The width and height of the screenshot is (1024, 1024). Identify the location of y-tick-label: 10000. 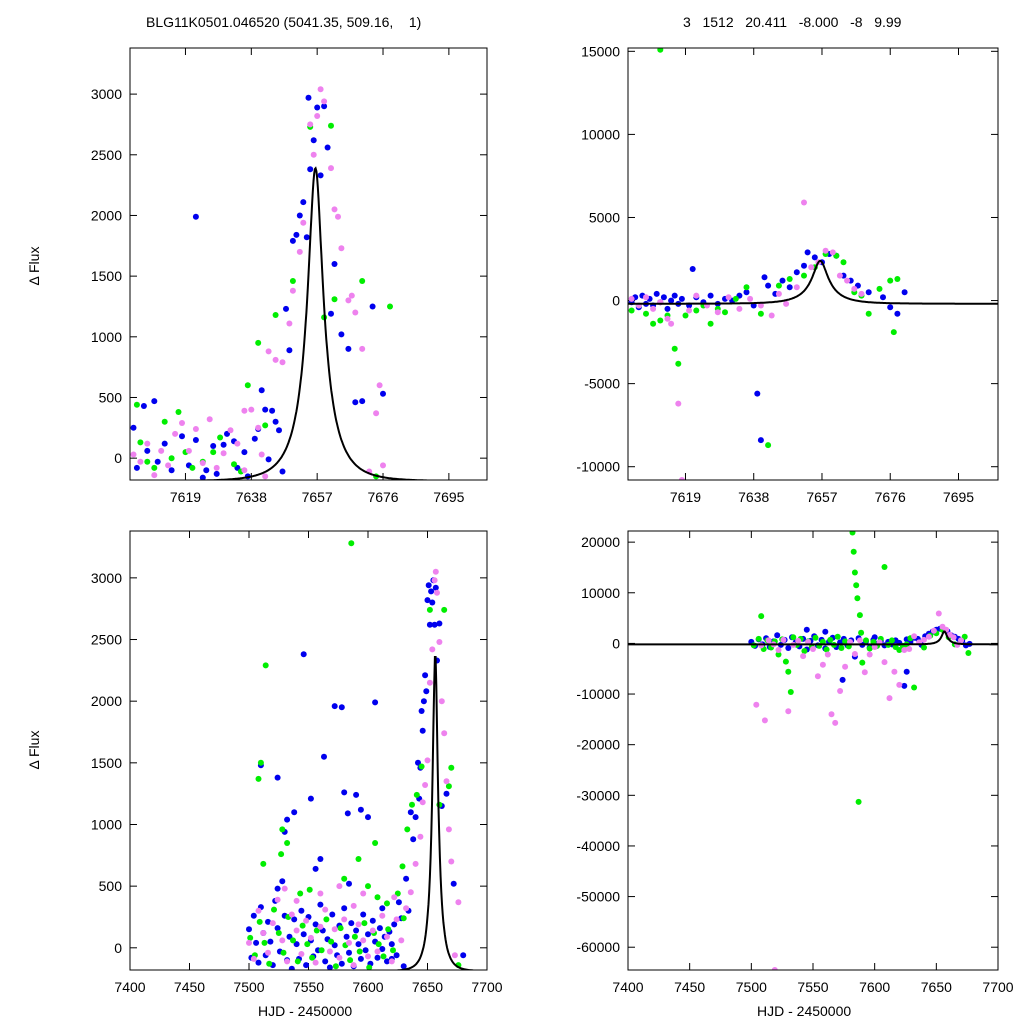
(600, 593).